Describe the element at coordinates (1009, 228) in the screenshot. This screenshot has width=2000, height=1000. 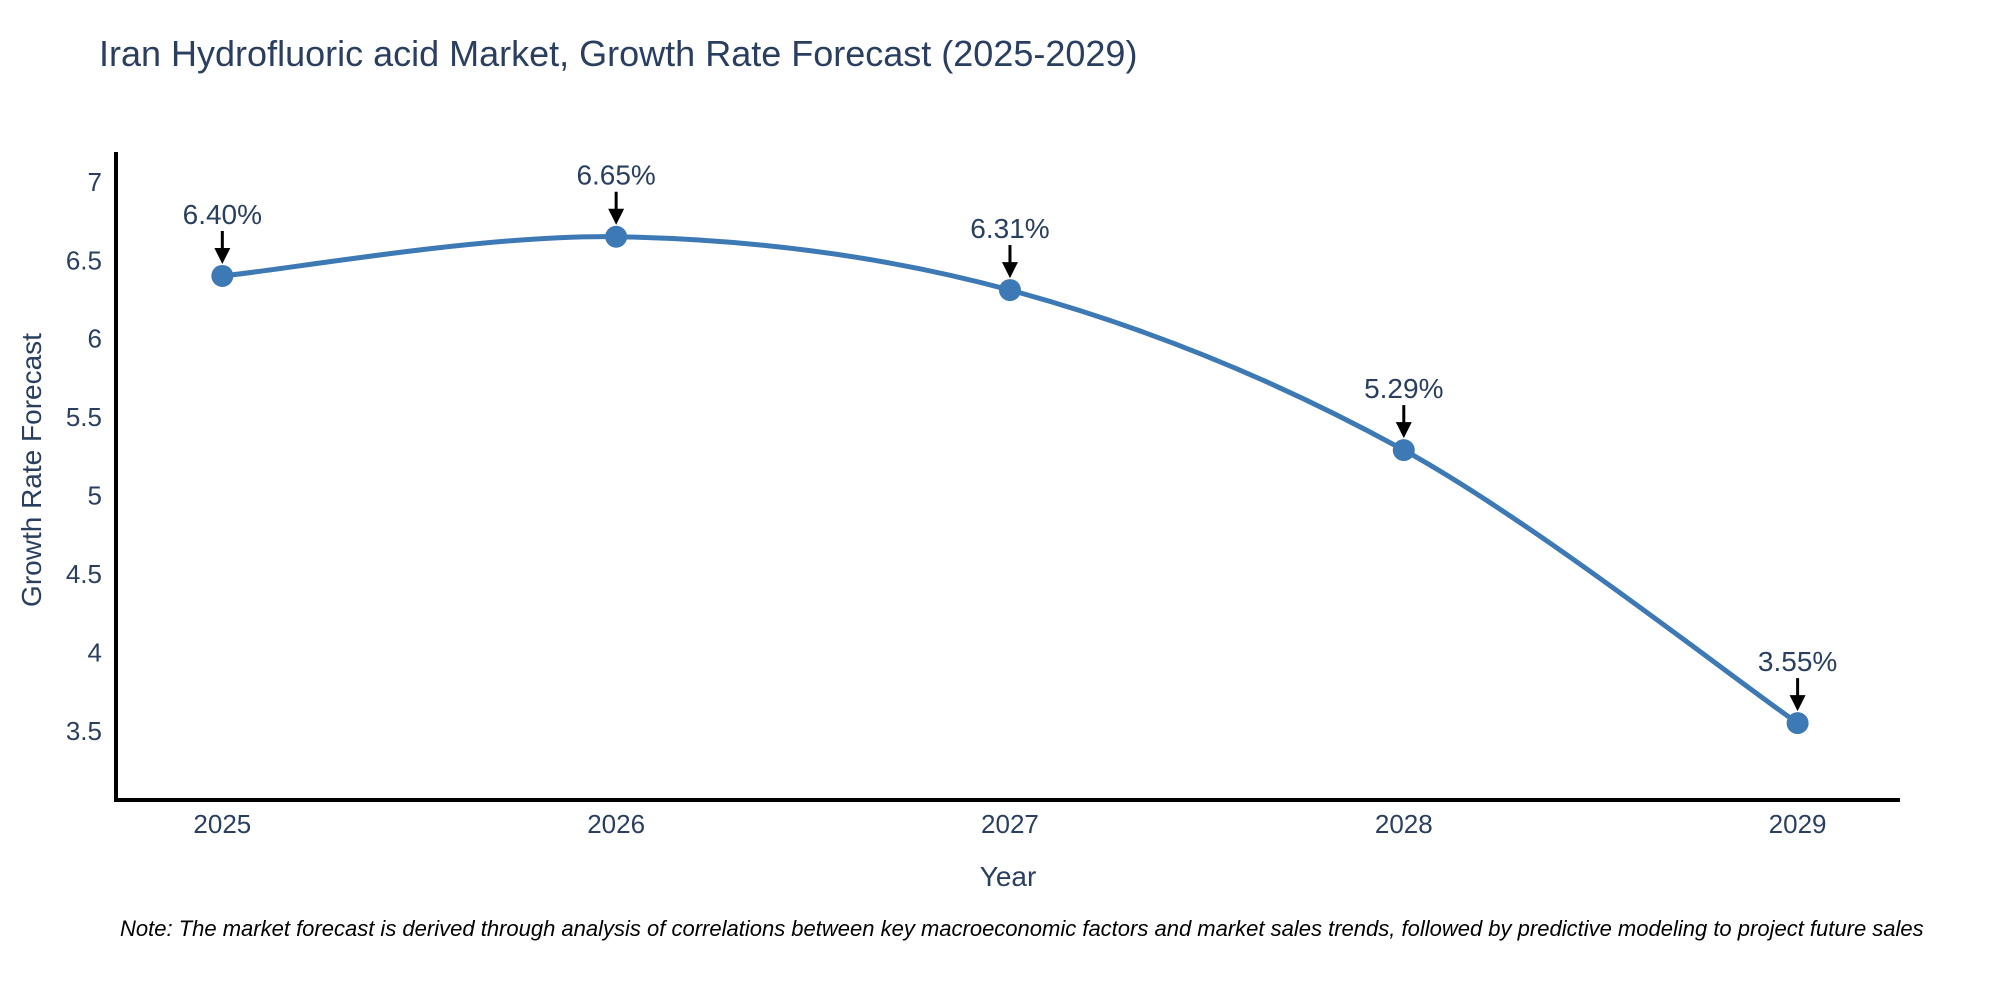
I see `annotation-label: 6.31%` at that location.